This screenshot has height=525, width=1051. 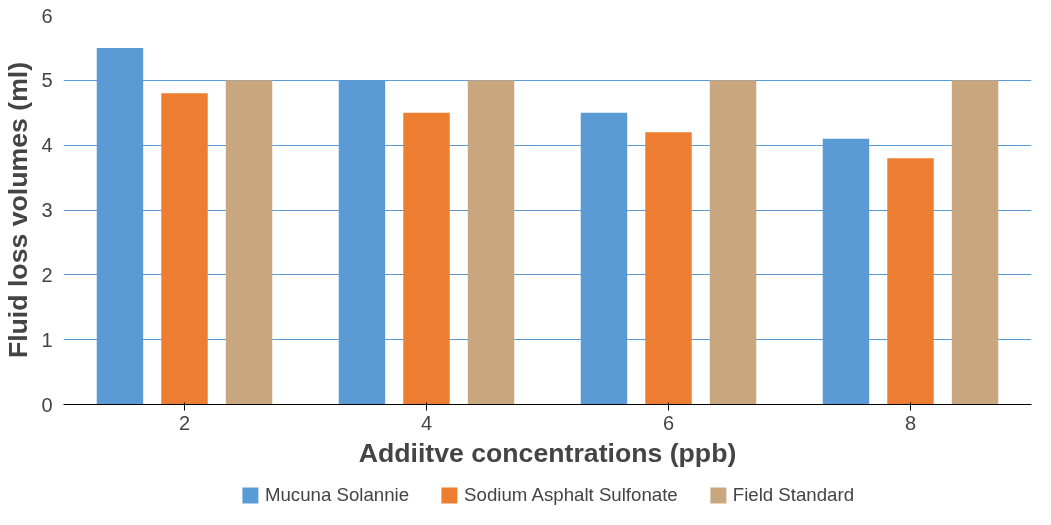 What do you see at coordinates (547, 452) in the screenshot?
I see `x-axis-title: Addiitve concentrations (ppb)` at bounding box center [547, 452].